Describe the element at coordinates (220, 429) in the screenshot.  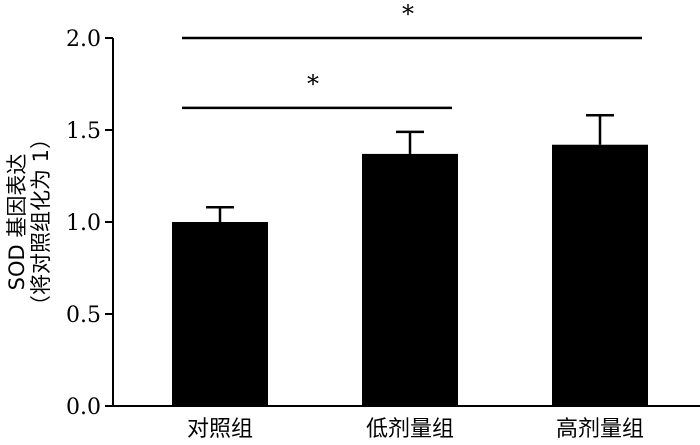
I see `x-tick-label: 对照组` at that location.